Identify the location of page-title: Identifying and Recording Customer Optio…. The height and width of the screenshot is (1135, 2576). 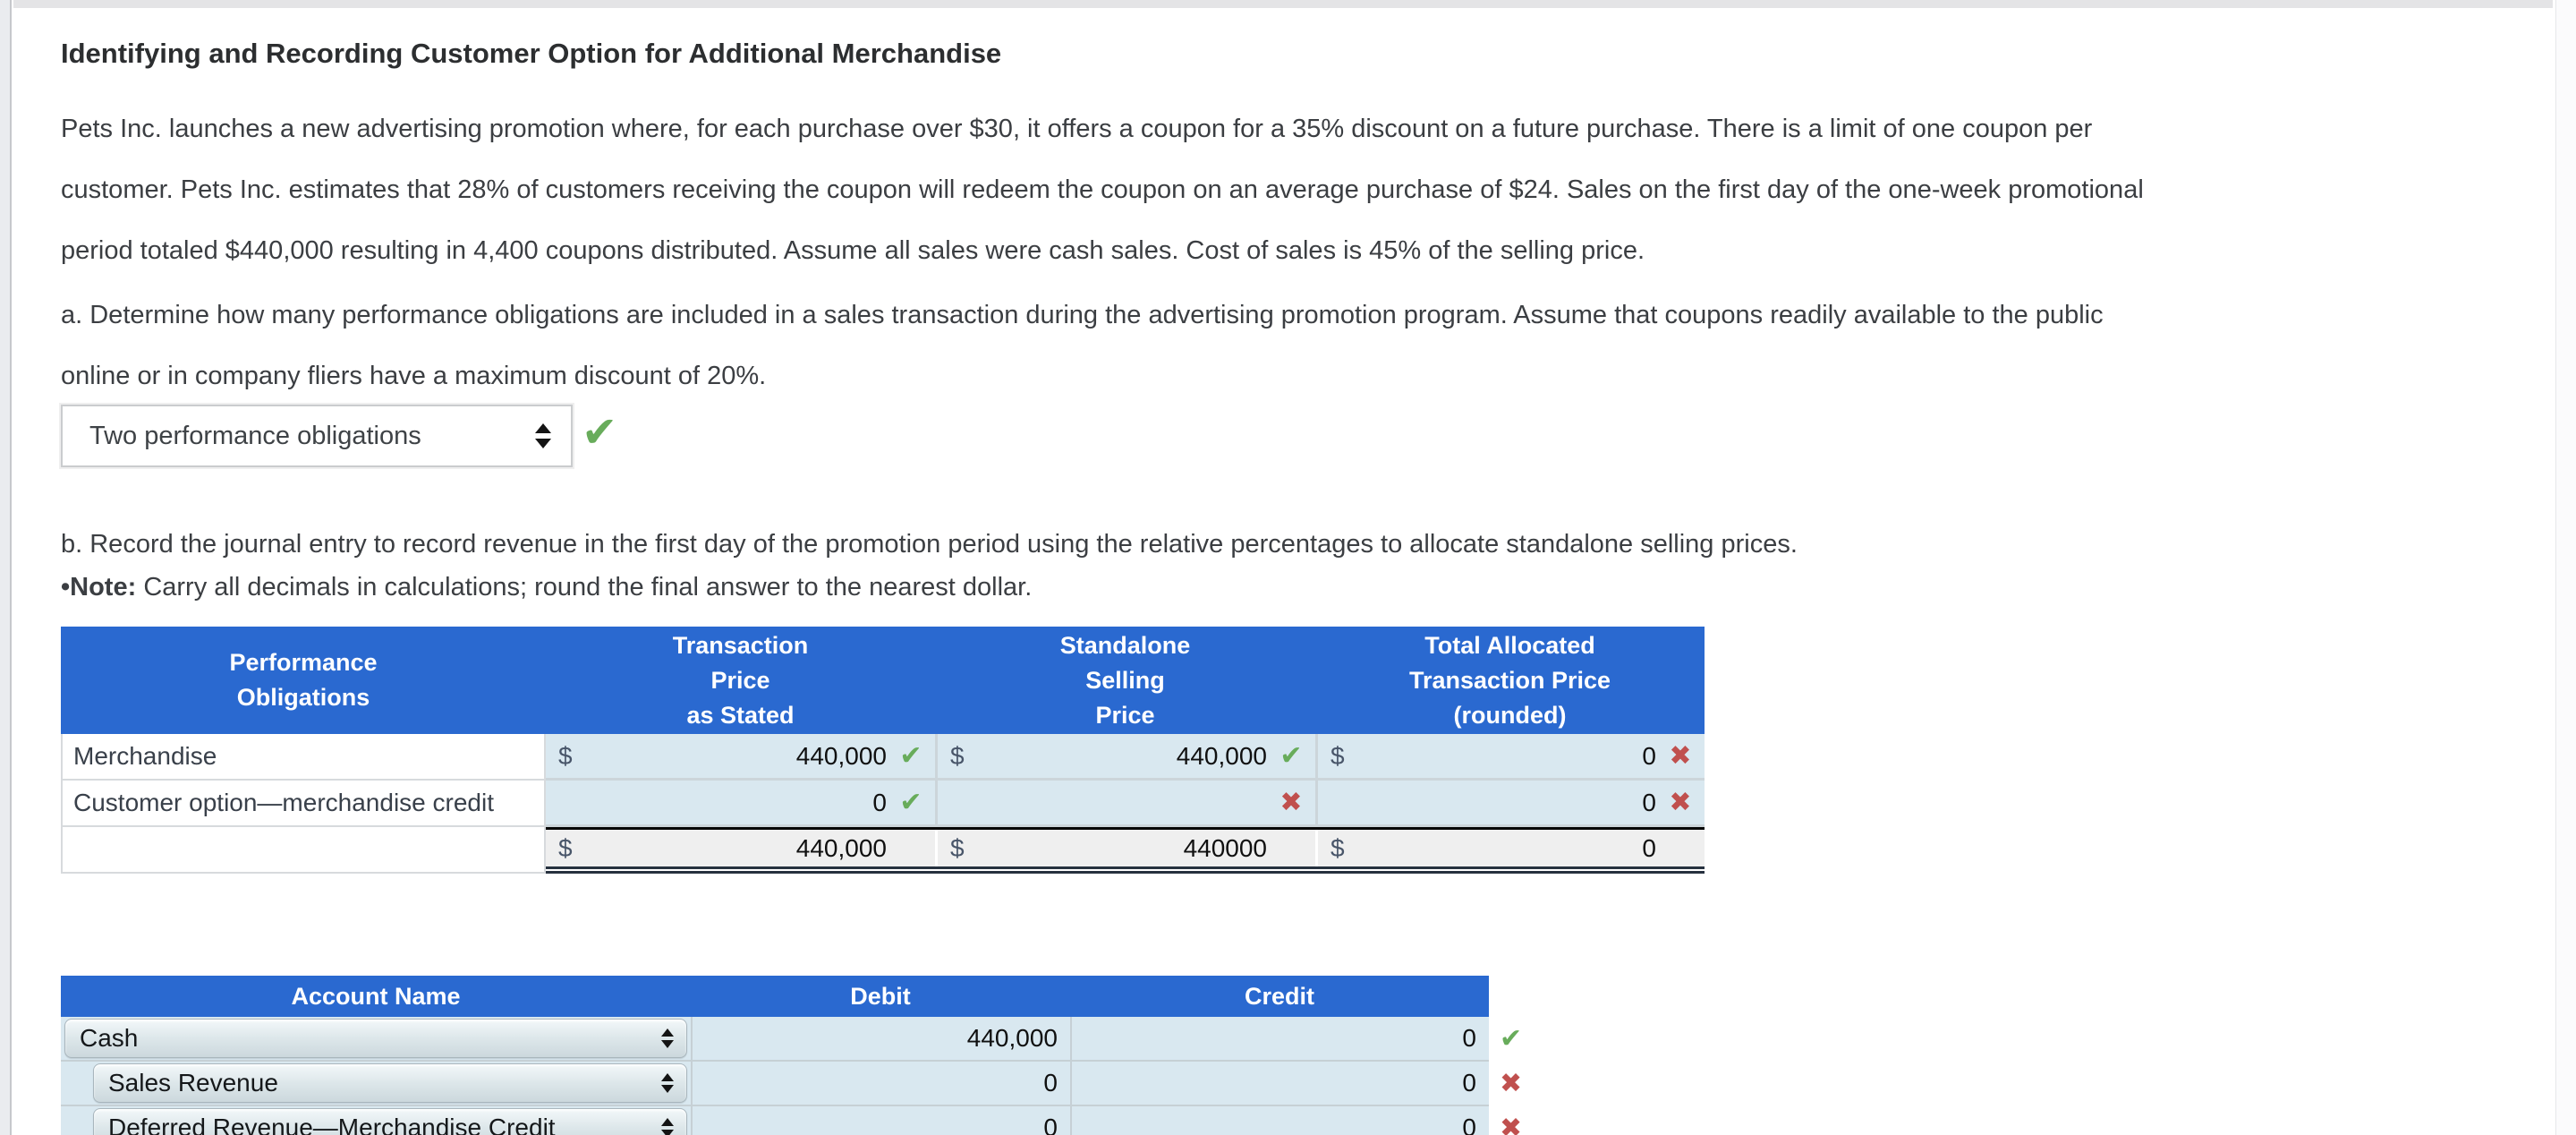
(531, 54).